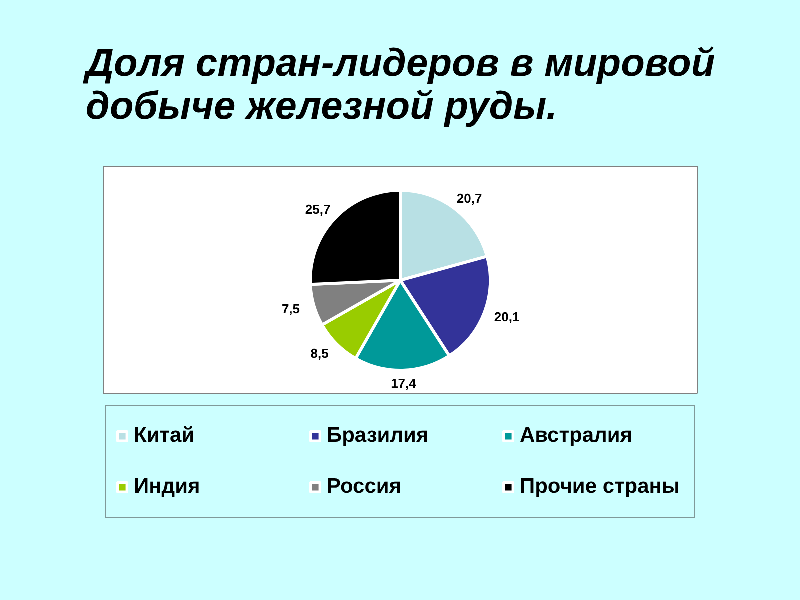 The width and height of the screenshot is (800, 600). I want to click on legend-label: Индия, so click(168, 487).